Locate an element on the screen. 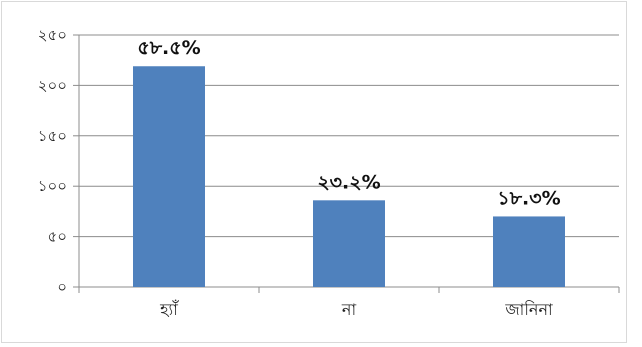  x-tick-label: না is located at coordinates (349, 309).